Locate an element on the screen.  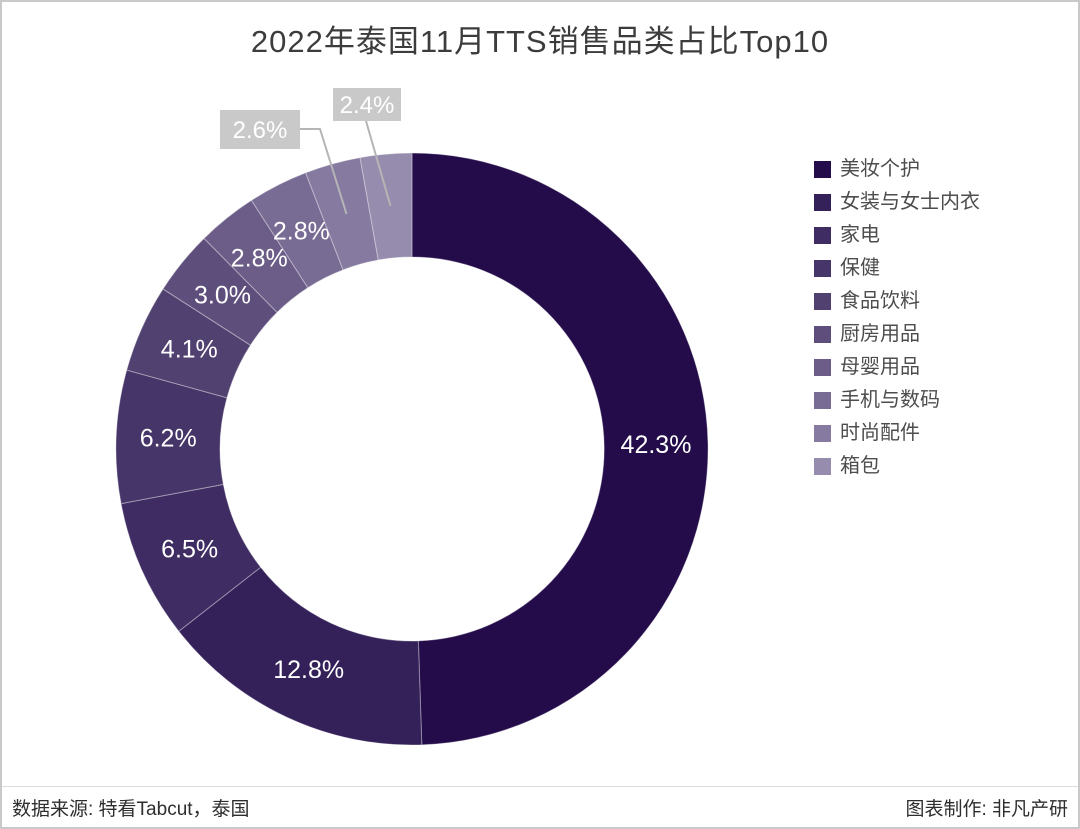
legend-label: 箱包 is located at coordinates (860, 466).